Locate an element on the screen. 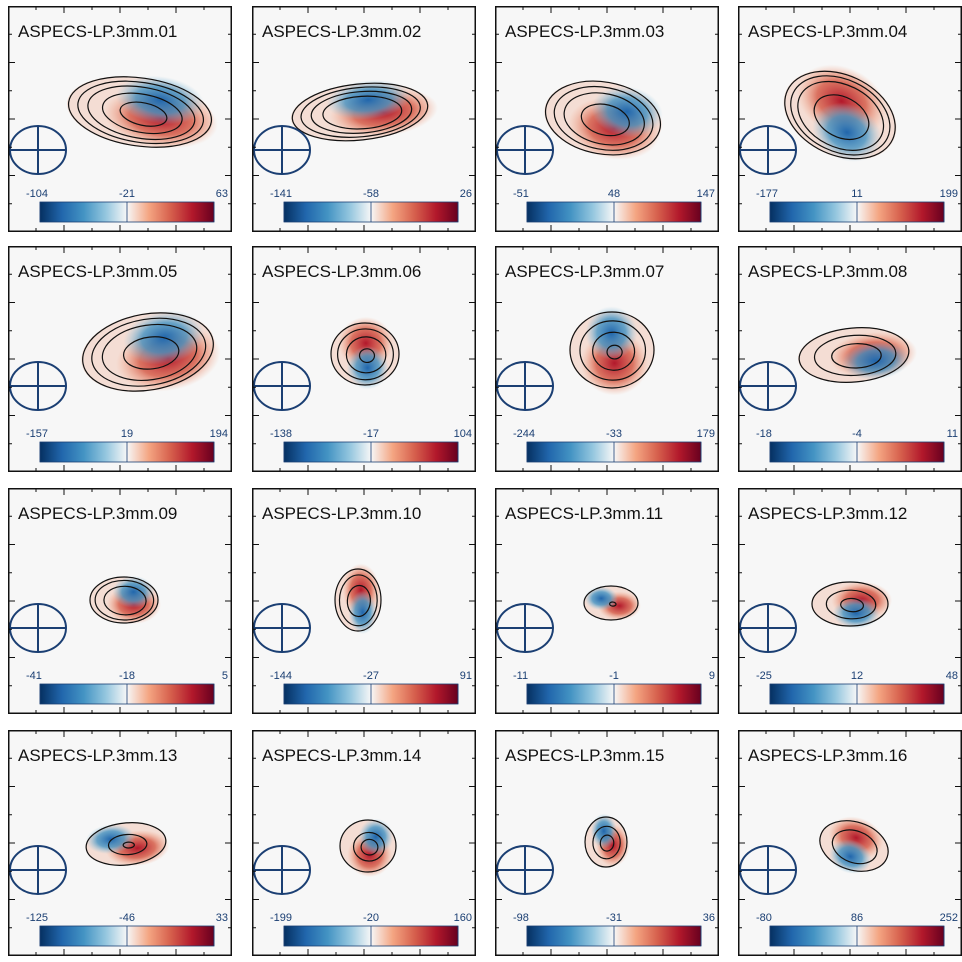  map-panel: ASPECS-LP.3mm.15 -98 -31 36 is located at coordinates (607, 843).